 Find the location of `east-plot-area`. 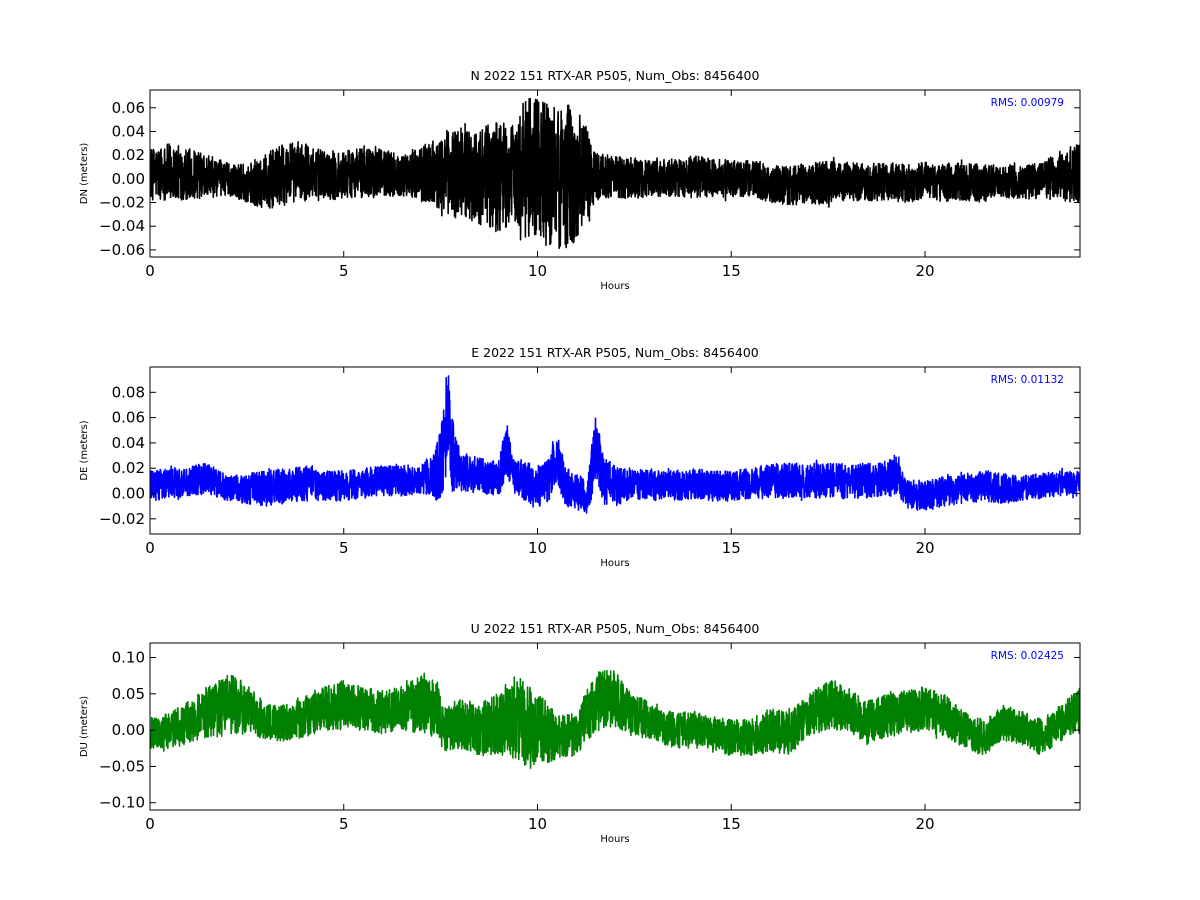

east-plot-area is located at coordinates (615, 450).